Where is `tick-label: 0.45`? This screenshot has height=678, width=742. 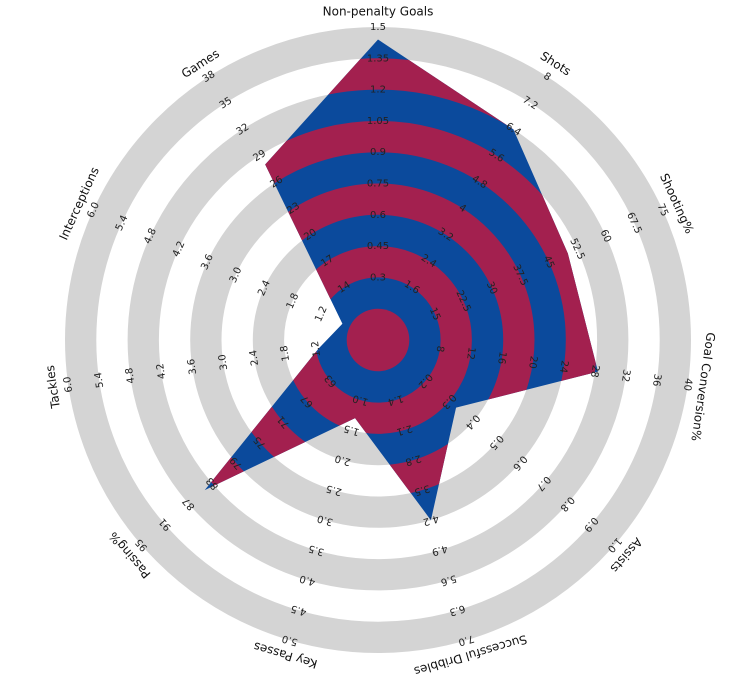
tick-label: 0.45 is located at coordinates (378, 246).